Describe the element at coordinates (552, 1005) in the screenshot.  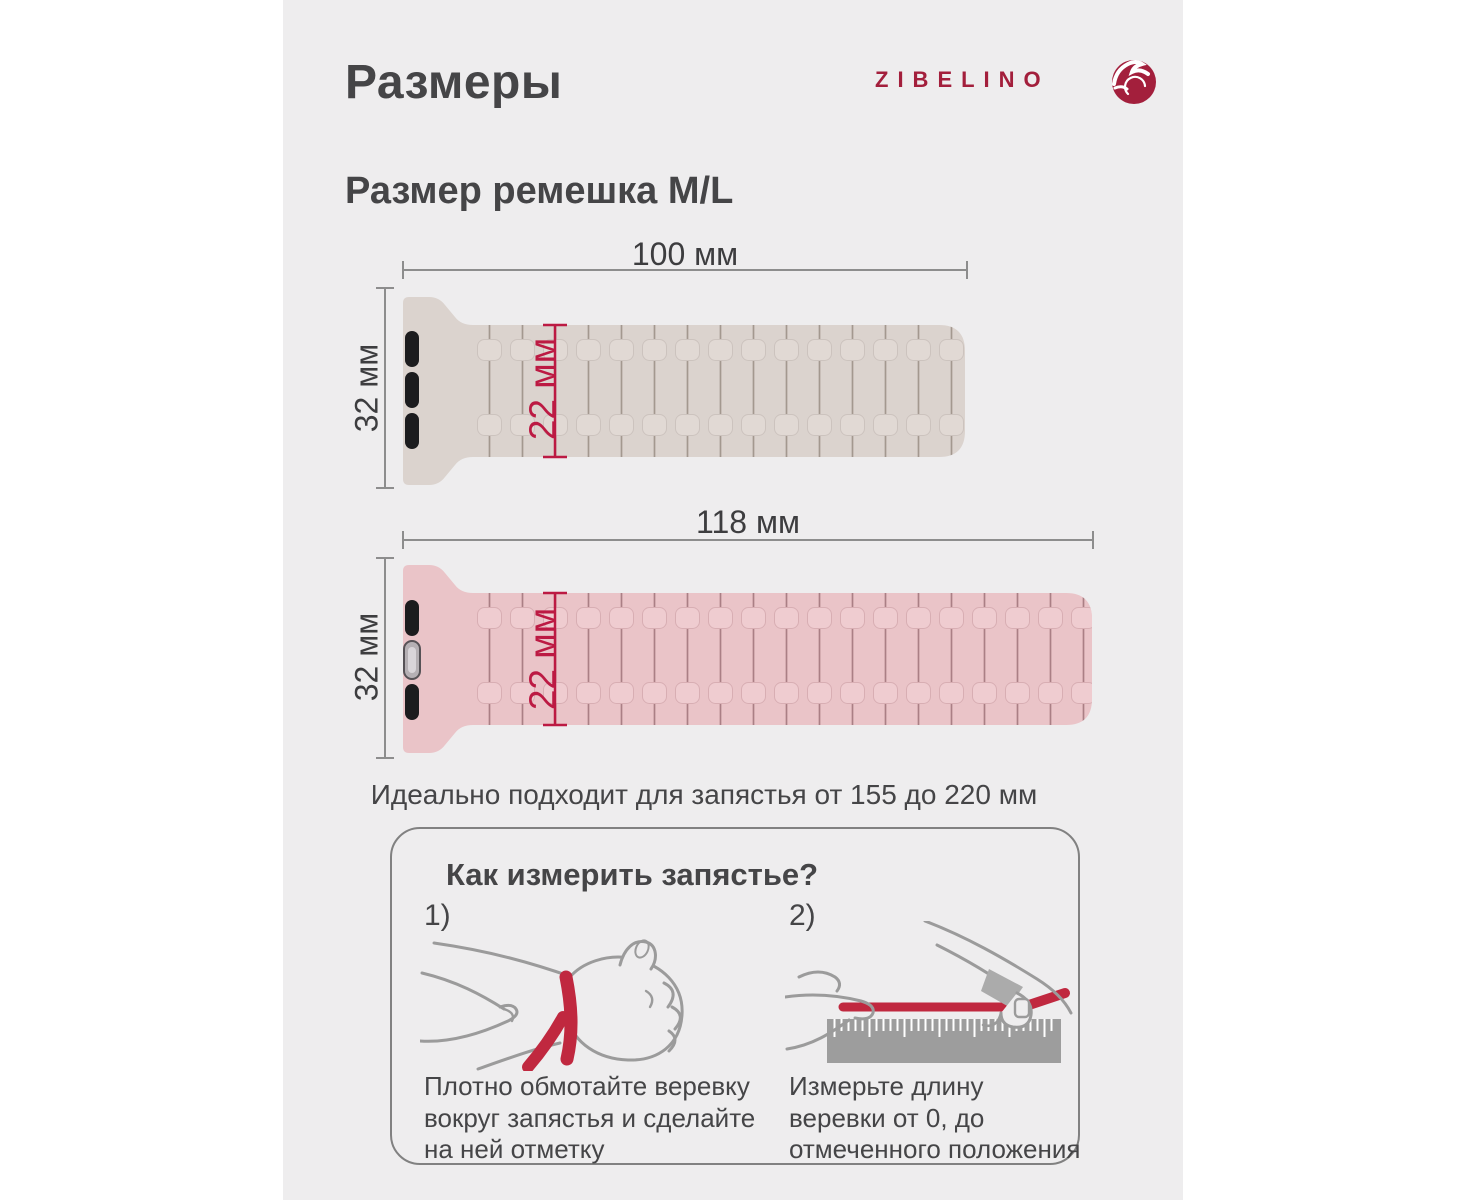
I see `wrap-rope-around-wrist-icon` at that location.